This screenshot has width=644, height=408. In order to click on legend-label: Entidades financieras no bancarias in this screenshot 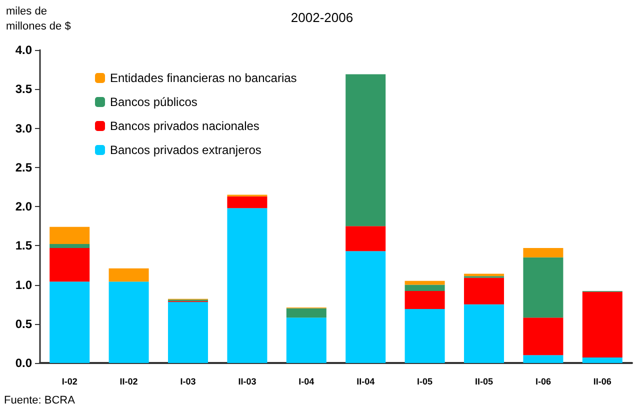, I will do `click(203, 78)`.